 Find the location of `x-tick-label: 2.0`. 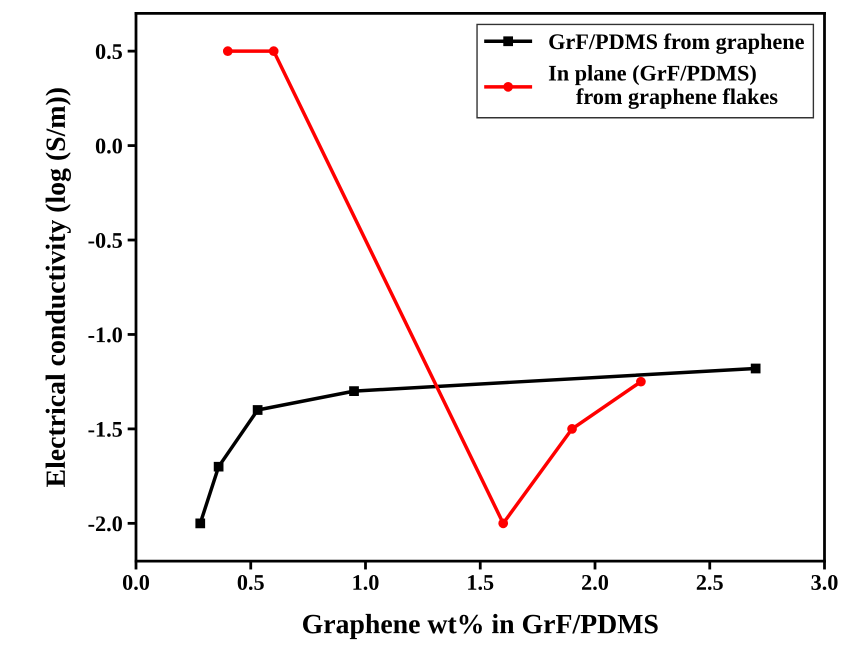

x-tick-label: 2.0 is located at coordinates (595, 582).